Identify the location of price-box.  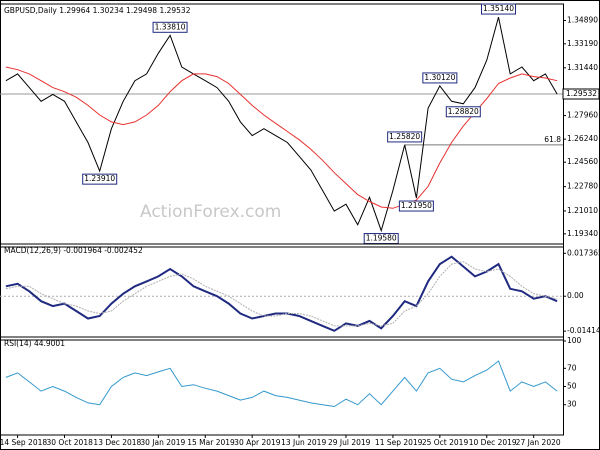
(581, 94).